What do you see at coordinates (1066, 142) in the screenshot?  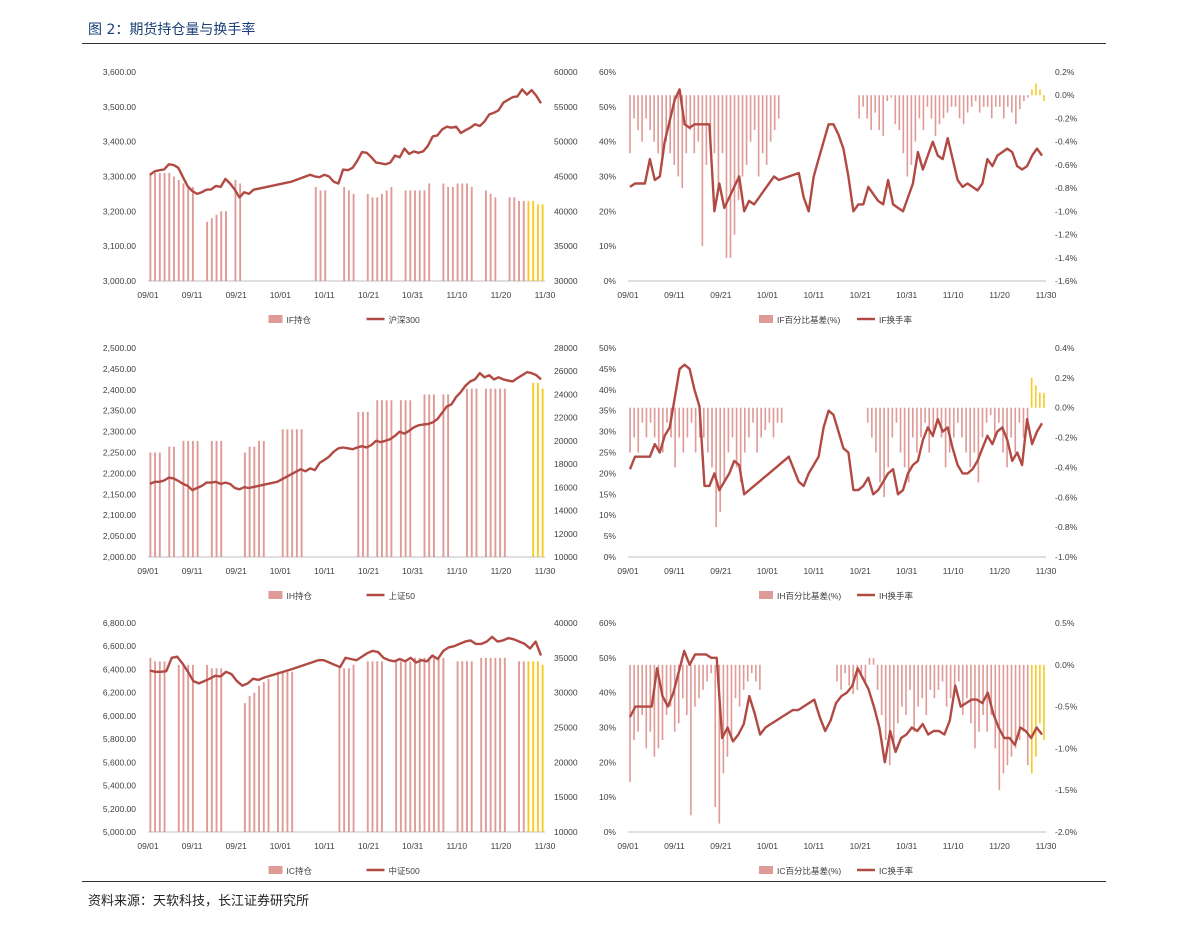 I see `y-right-tick-label: -0.4%` at bounding box center [1066, 142].